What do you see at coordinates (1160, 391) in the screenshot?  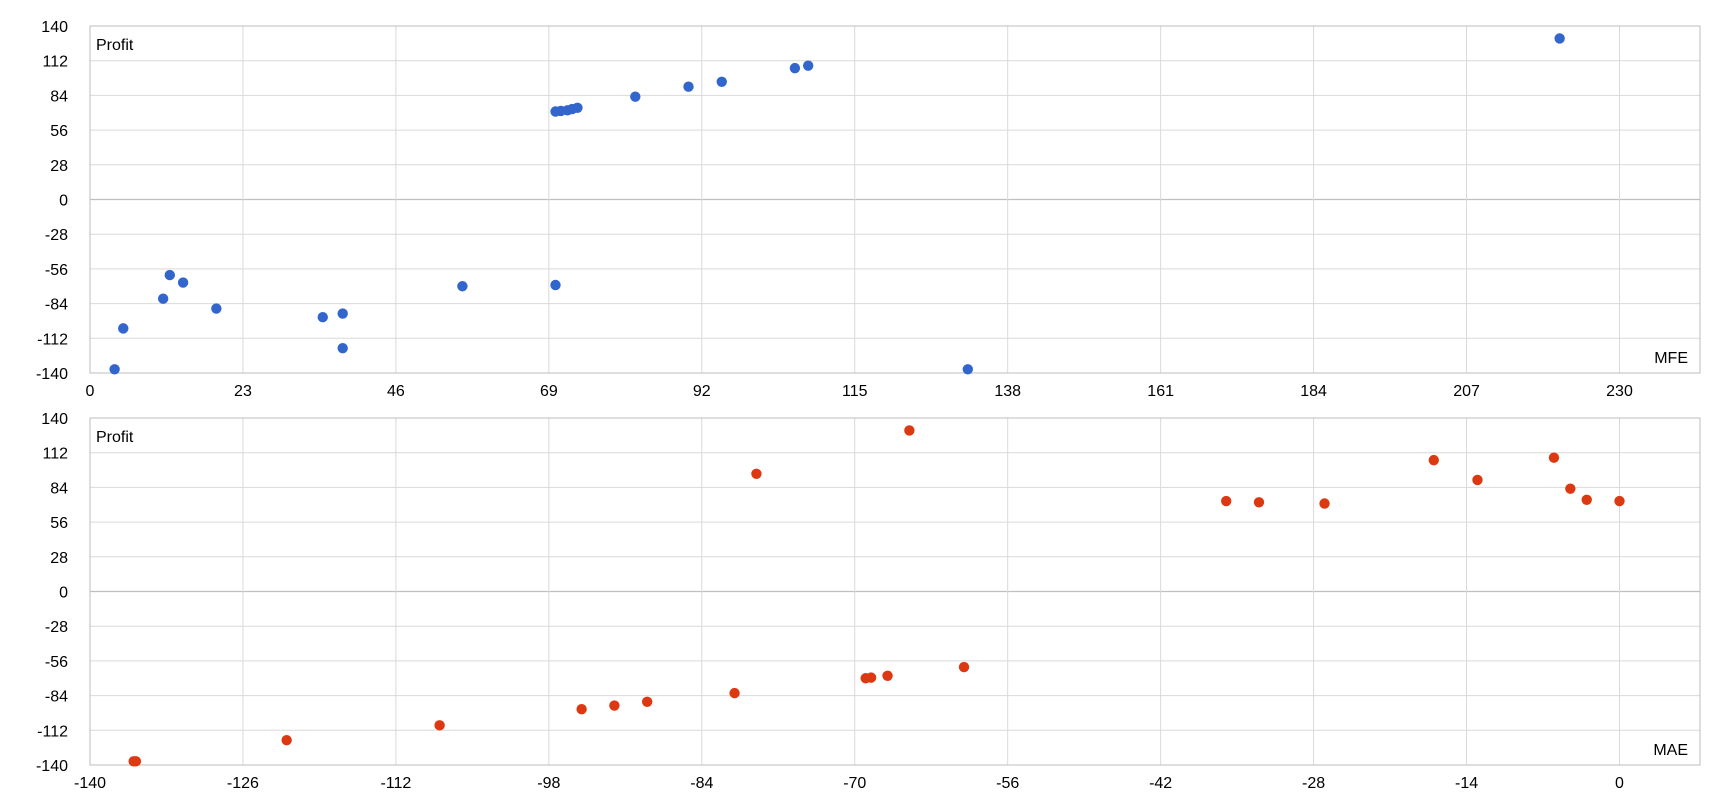 I see `mfe-x-tick-label: 161` at bounding box center [1160, 391].